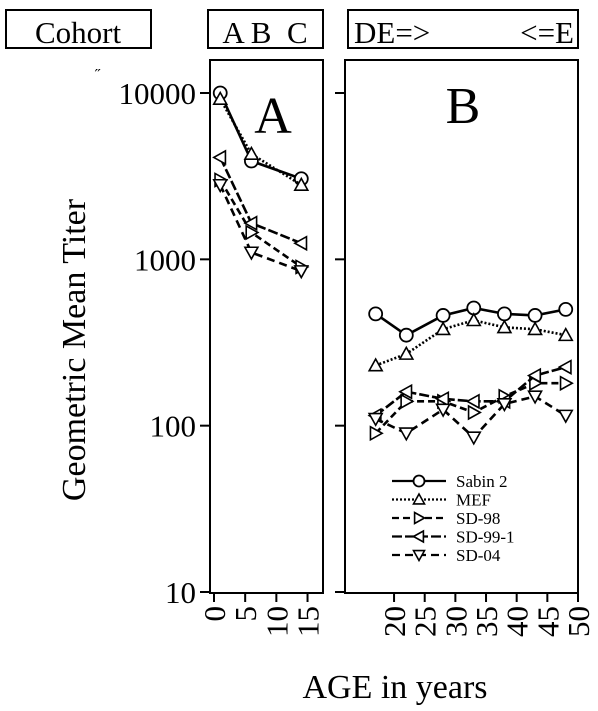 This screenshot has height=711, width=598. What do you see at coordinates (449, 481) in the screenshot?
I see `legend-entry: Sabin 2` at bounding box center [449, 481].